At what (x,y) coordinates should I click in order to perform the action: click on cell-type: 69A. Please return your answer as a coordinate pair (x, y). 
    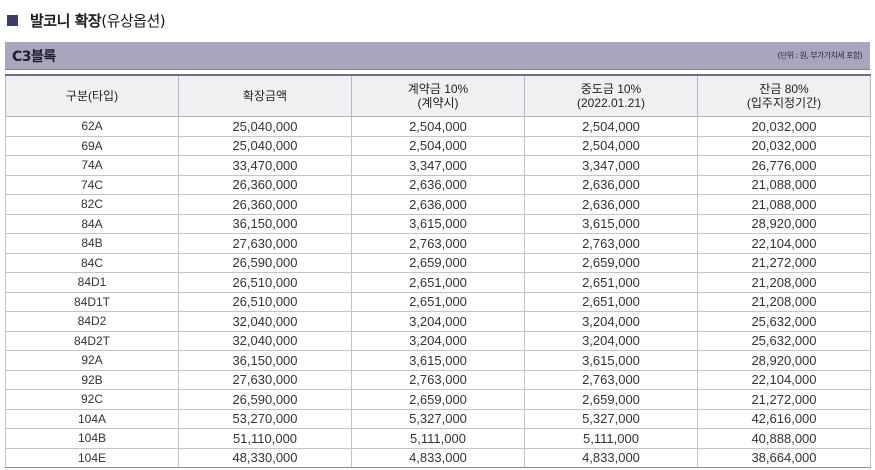
    Looking at the image, I should click on (92, 145).